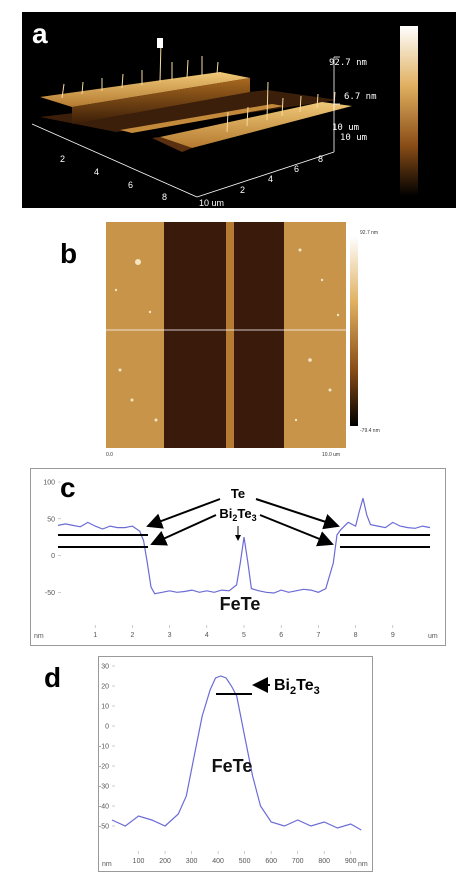 This screenshot has width=474, height=877. I want to click on x-tick-label: 600, so click(271, 861).